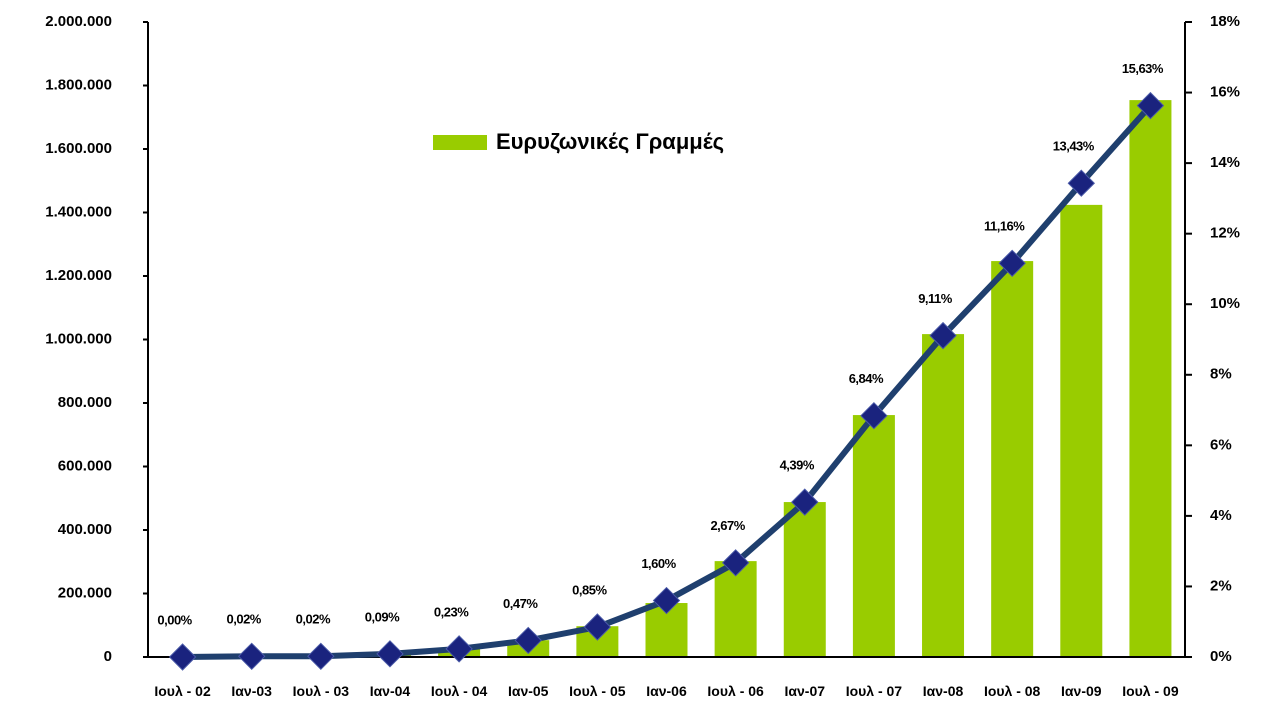 The height and width of the screenshot is (726, 1267). I want to click on data-label: 6,84%, so click(866, 378).